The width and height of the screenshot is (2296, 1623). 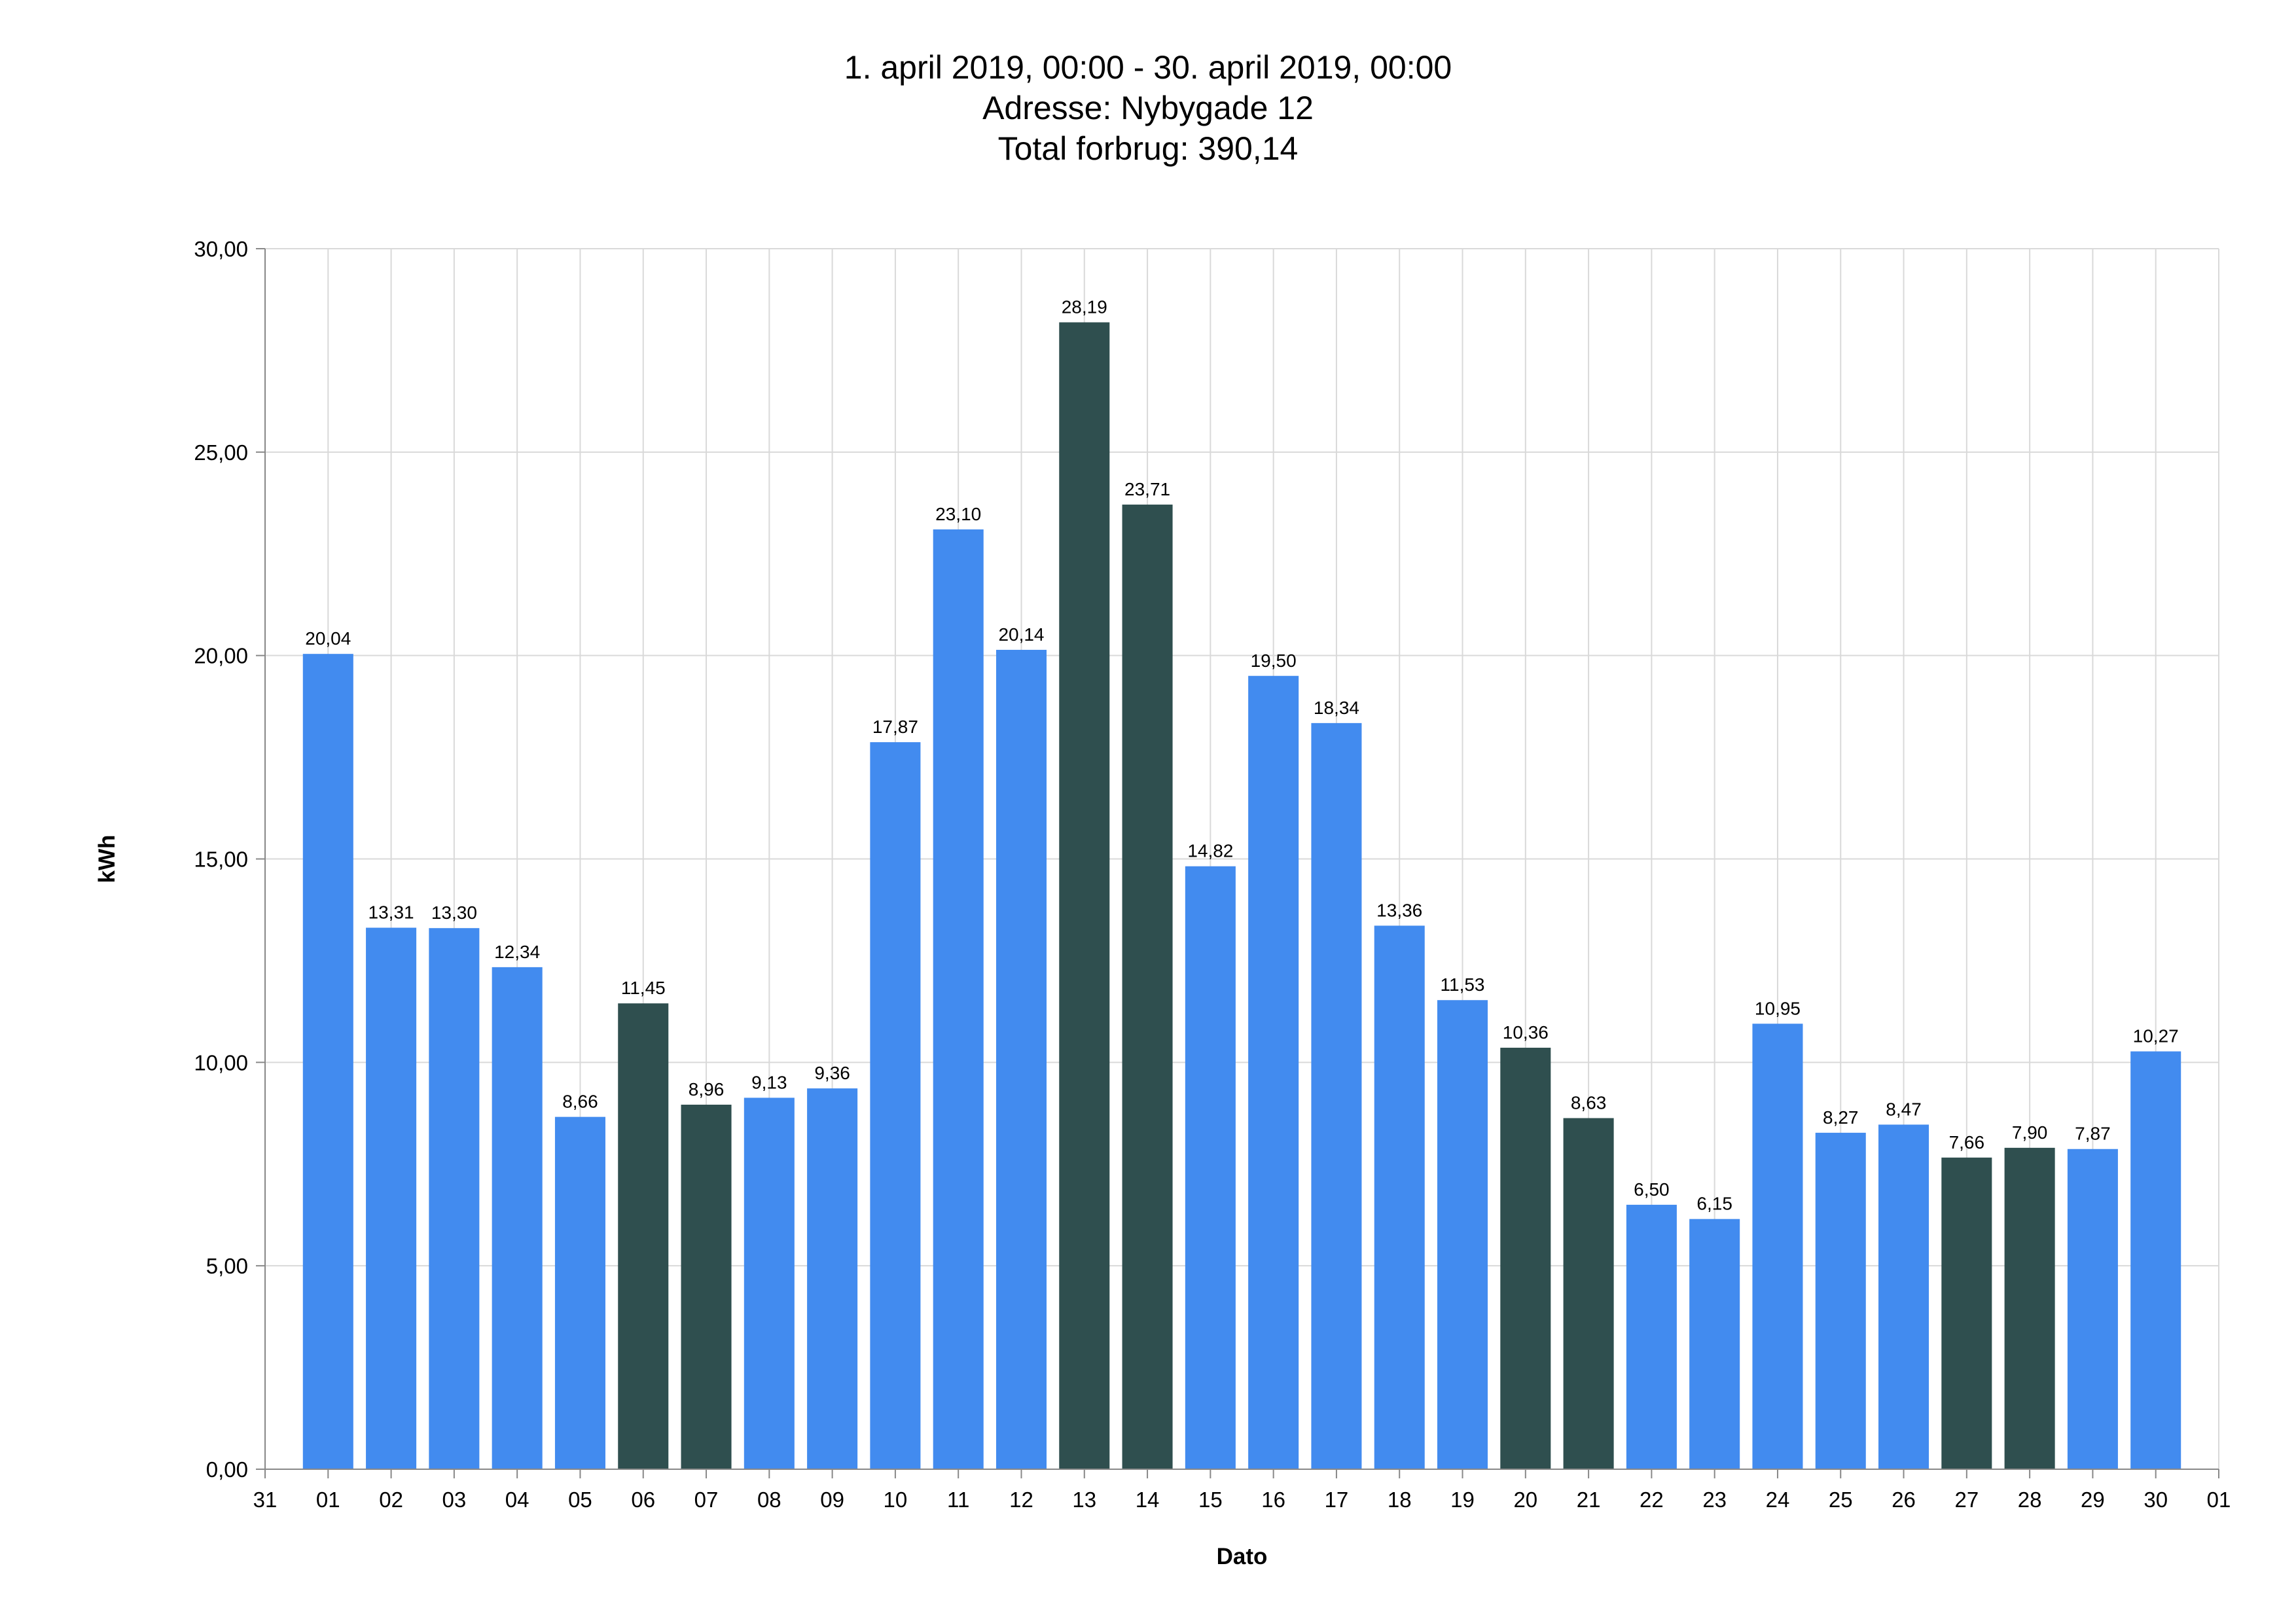 What do you see at coordinates (328, 638) in the screenshot?
I see `bar-value-label: 20,04` at bounding box center [328, 638].